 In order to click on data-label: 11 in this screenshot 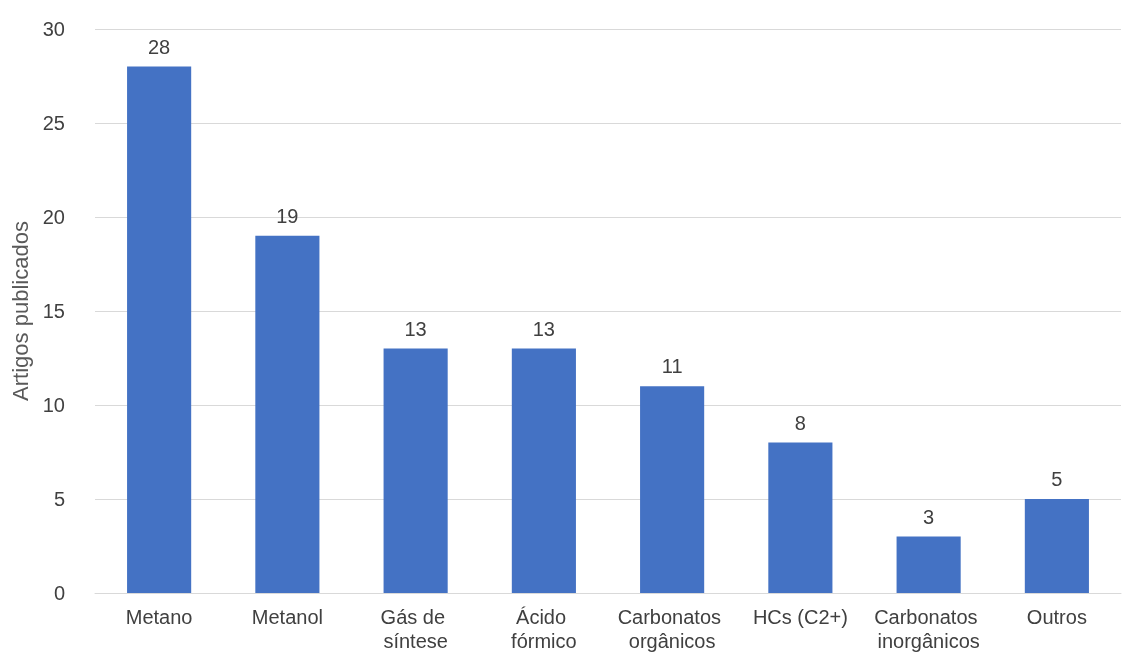, I will do `click(672, 366)`.